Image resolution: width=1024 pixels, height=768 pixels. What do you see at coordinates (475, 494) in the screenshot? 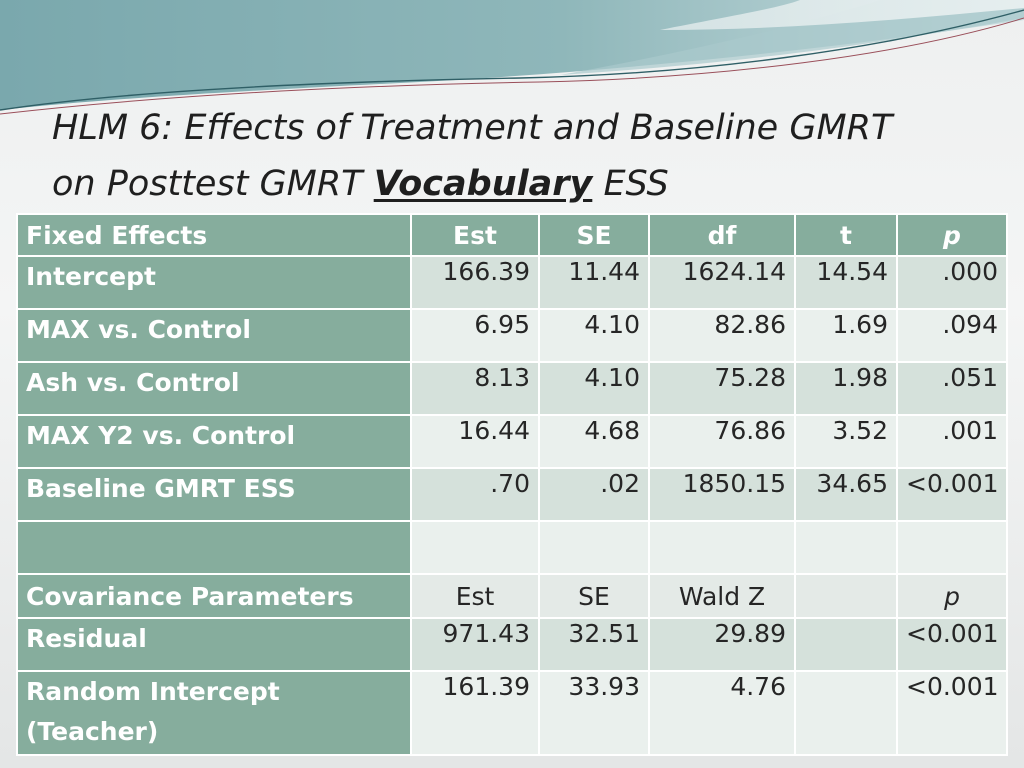
I see `cell-est: .70` at bounding box center [475, 494].